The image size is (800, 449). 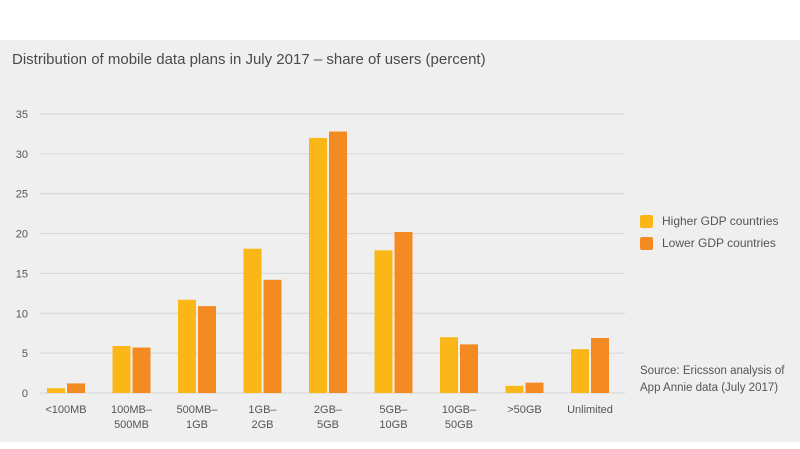 What do you see at coordinates (25, 394) in the screenshot?
I see `y-tick-label: 0` at bounding box center [25, 394].